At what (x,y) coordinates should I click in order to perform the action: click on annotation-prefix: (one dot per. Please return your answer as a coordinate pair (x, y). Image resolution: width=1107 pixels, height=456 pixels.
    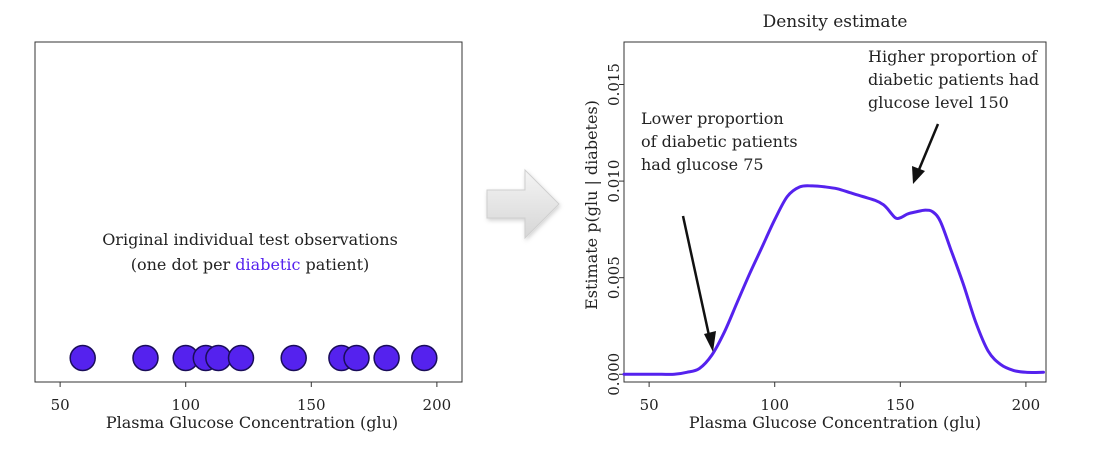
    Looking at the image, I should click on (183, 264).